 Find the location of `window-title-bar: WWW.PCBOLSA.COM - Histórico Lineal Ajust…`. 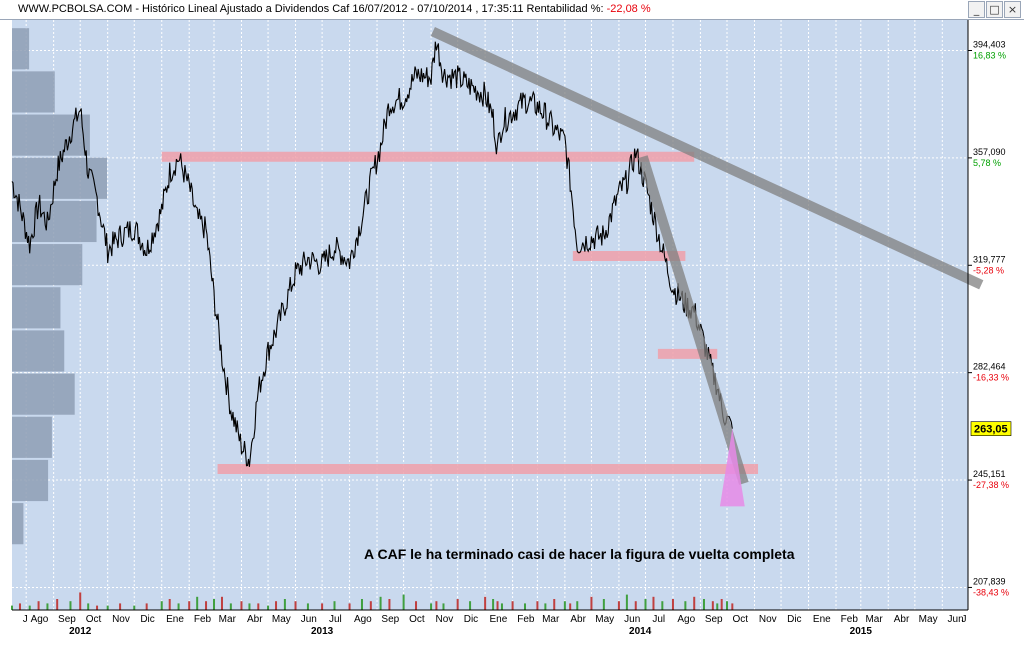

window-title-bar: WWW.PCBOLSA.COM - Histórico Lineal Ajust… is located at coordinates (512, 10).